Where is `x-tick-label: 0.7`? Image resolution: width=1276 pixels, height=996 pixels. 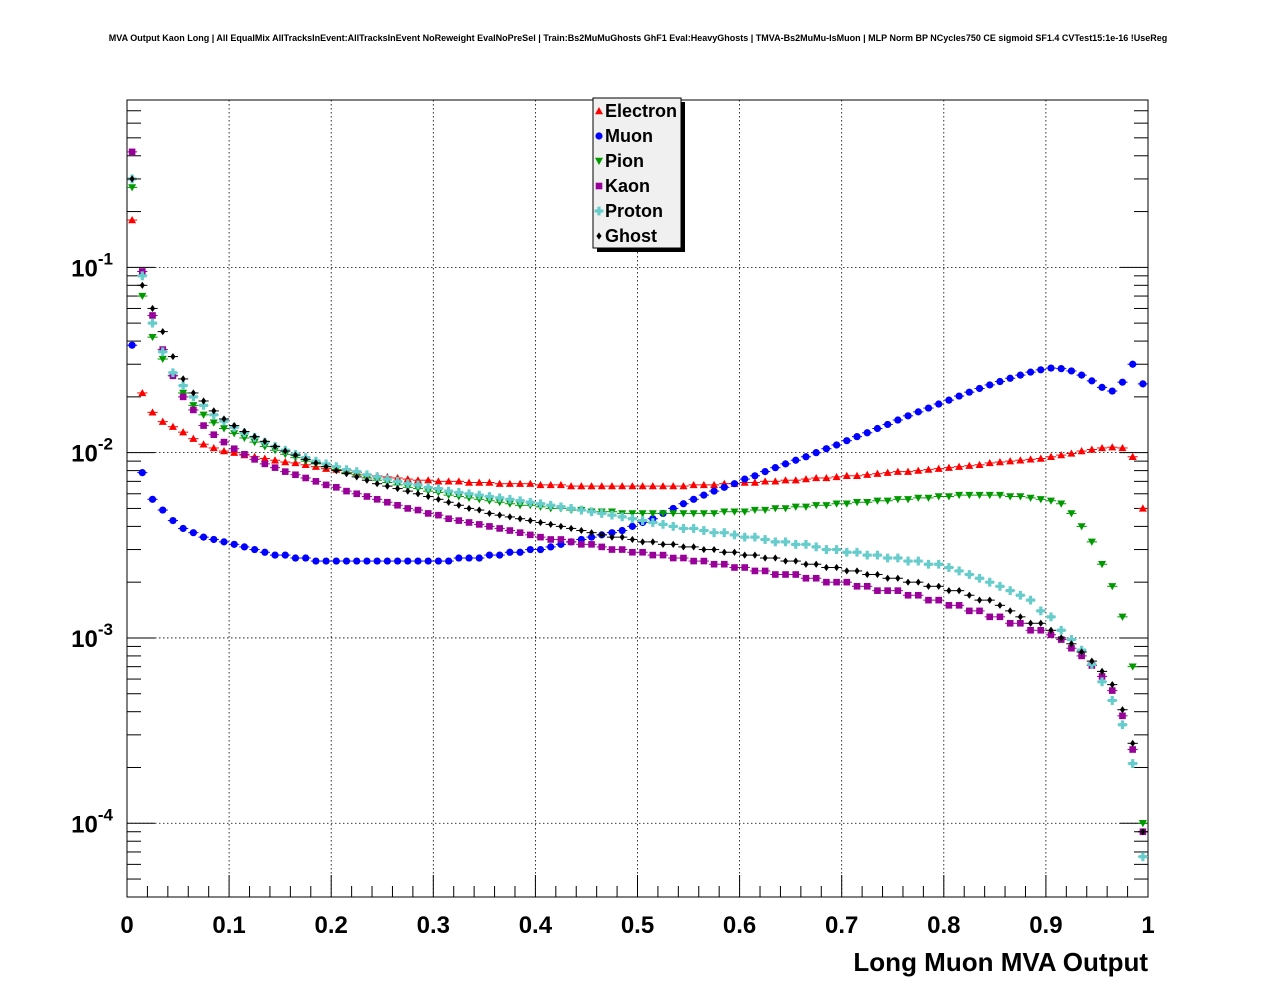 x-tick-label: 0.7 is located at coordinates (841, 925).